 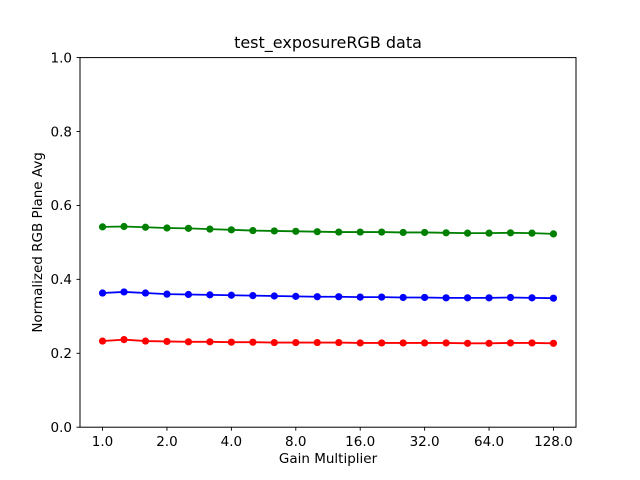 I want to click on y-tick-label: 0.4, so click(x=61, y=280).